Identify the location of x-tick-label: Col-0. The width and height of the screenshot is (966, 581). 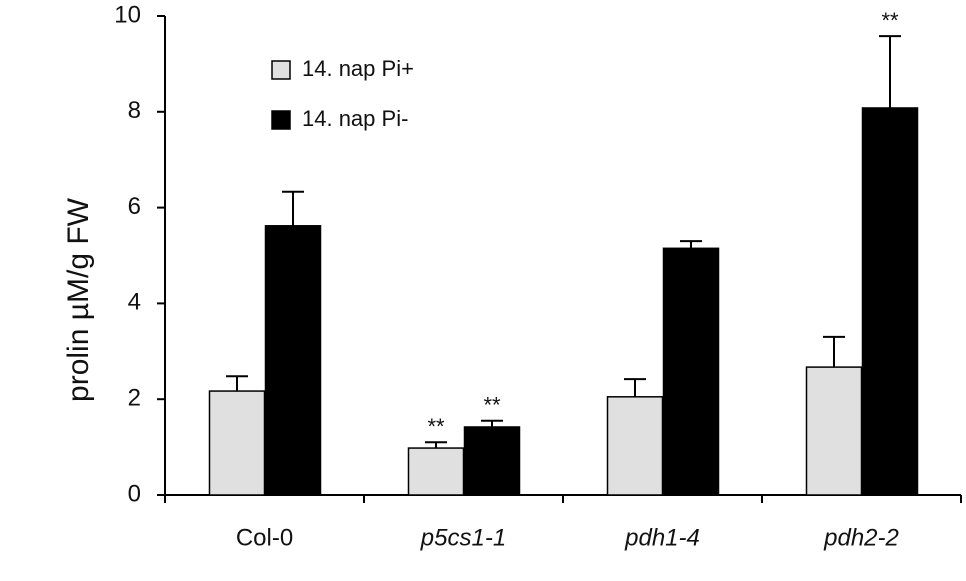
(264, 537).